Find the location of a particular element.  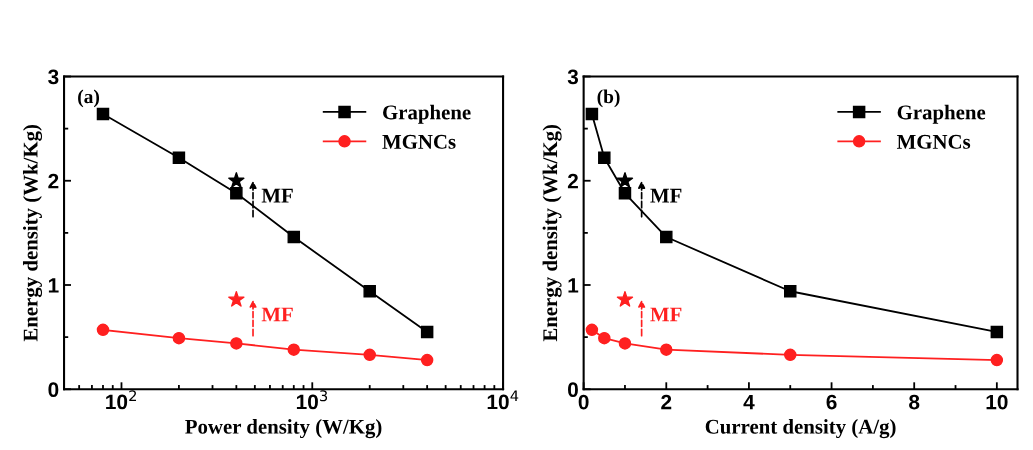

x-tick-label: 10$^{3}$ is located at coordinates (312, 400).